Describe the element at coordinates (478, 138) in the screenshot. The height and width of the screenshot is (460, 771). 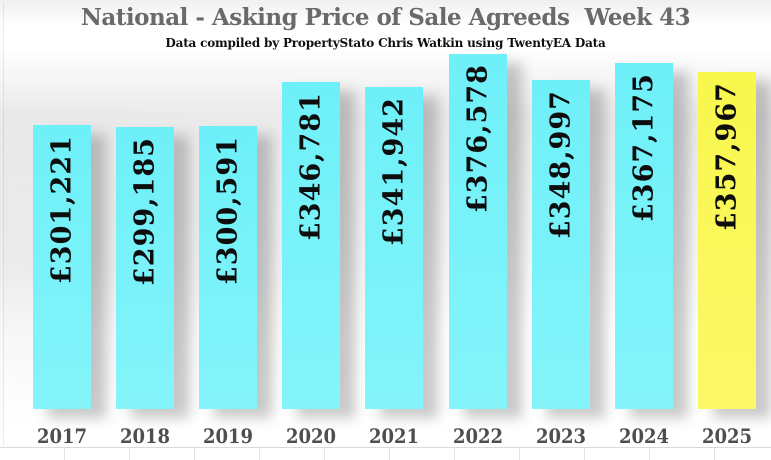
I see `bar-value-label: £376,578` at that location.